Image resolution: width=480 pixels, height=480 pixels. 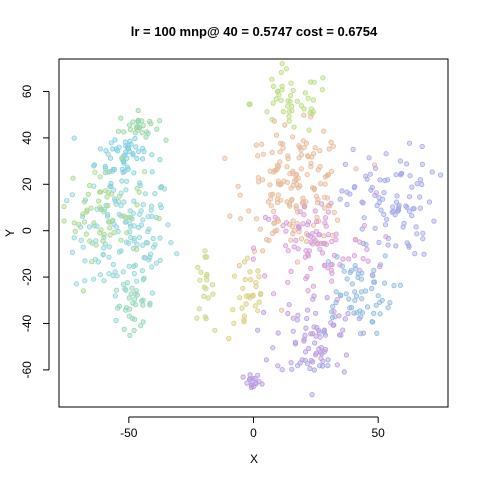 What do you see at coordinates (252, 428) in the screenshot?
I see `x-axis: -50 0 50` at bounding box center [252, 428].